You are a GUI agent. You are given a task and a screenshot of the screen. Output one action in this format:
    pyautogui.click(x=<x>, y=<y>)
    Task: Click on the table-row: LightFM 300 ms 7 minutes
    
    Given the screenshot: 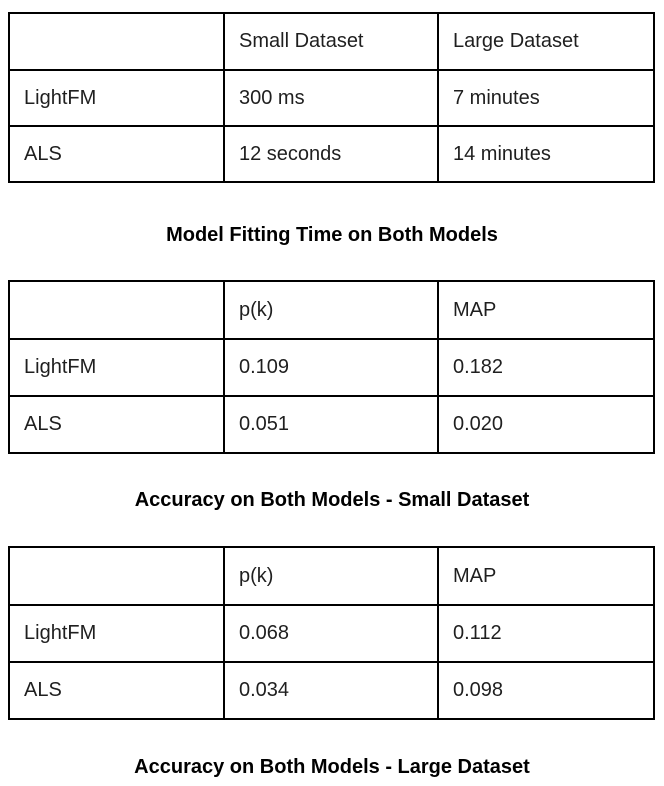 What is the action you would take?
    pyautogui.click(x=331, y=98)
    